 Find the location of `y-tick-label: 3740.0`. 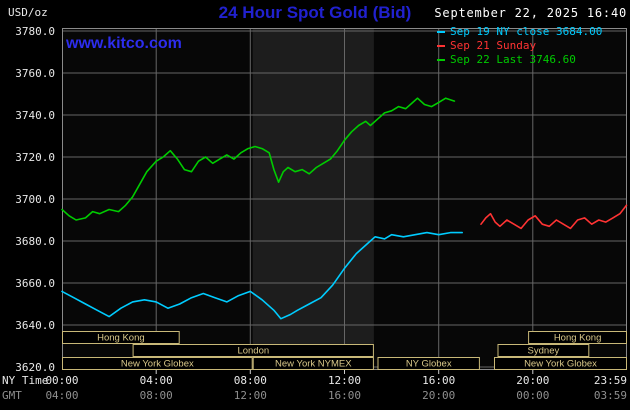

y-tick-label: 3740.0 is located at coordinates (35, 115).